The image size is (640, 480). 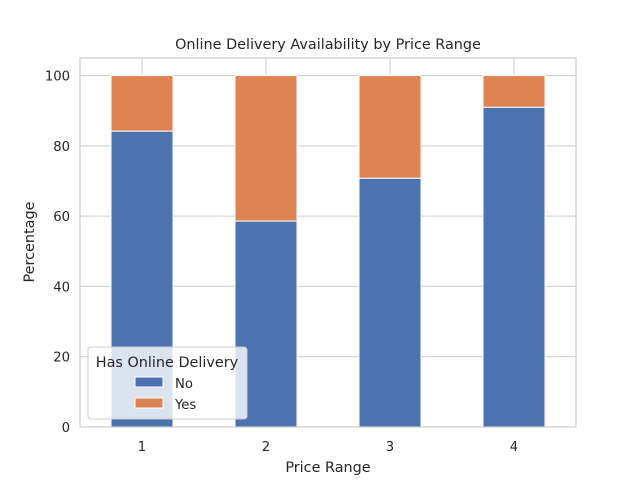 I want to click on x-tick-label: 3, so click(x=390, y=447).